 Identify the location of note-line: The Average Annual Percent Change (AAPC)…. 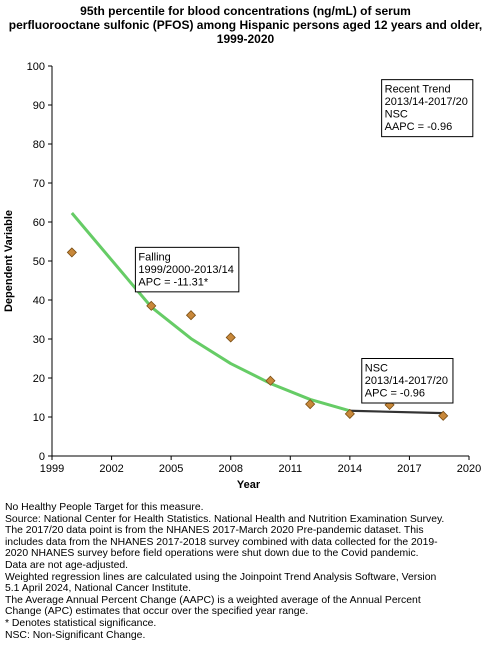
(213, 600).